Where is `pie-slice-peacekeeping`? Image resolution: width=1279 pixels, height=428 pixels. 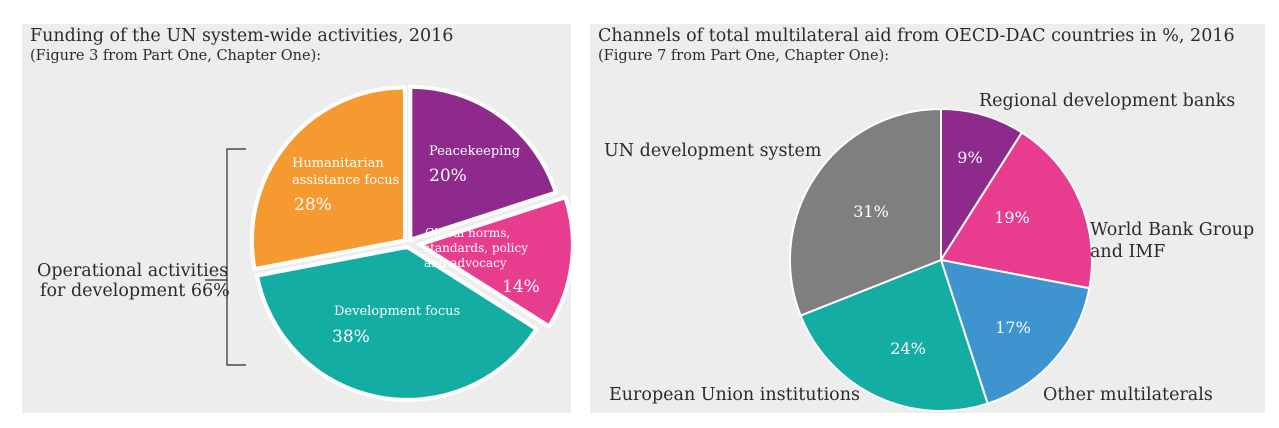 pie-slice-peacekeeping is located at coordinates (483, 163).